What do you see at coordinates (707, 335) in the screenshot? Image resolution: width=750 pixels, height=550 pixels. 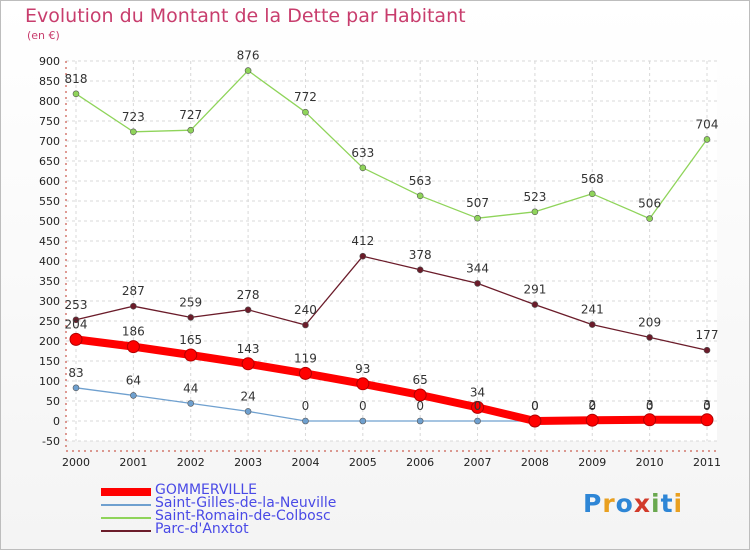 I see `data-label: 177` at bounding box center [707, 335].